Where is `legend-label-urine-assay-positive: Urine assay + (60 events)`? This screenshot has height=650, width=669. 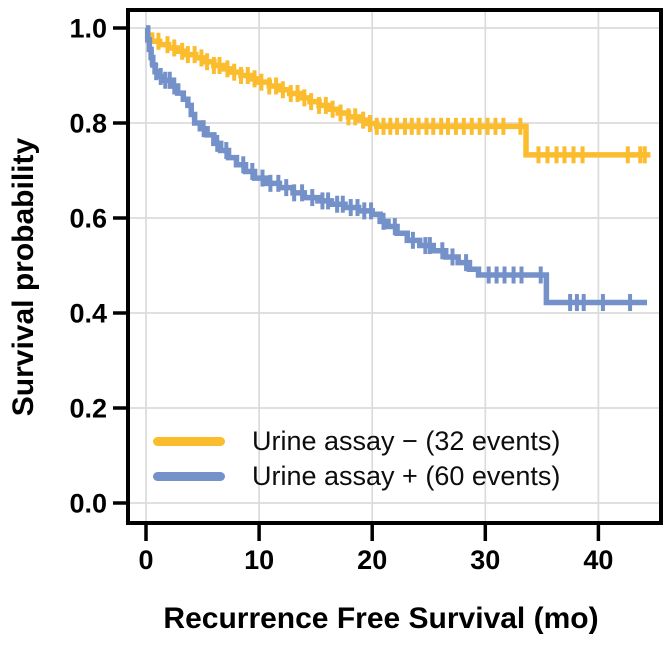
legend-label-urine-assay-positive: Urine assay + (60 events) is located at coordinates (406, 476).